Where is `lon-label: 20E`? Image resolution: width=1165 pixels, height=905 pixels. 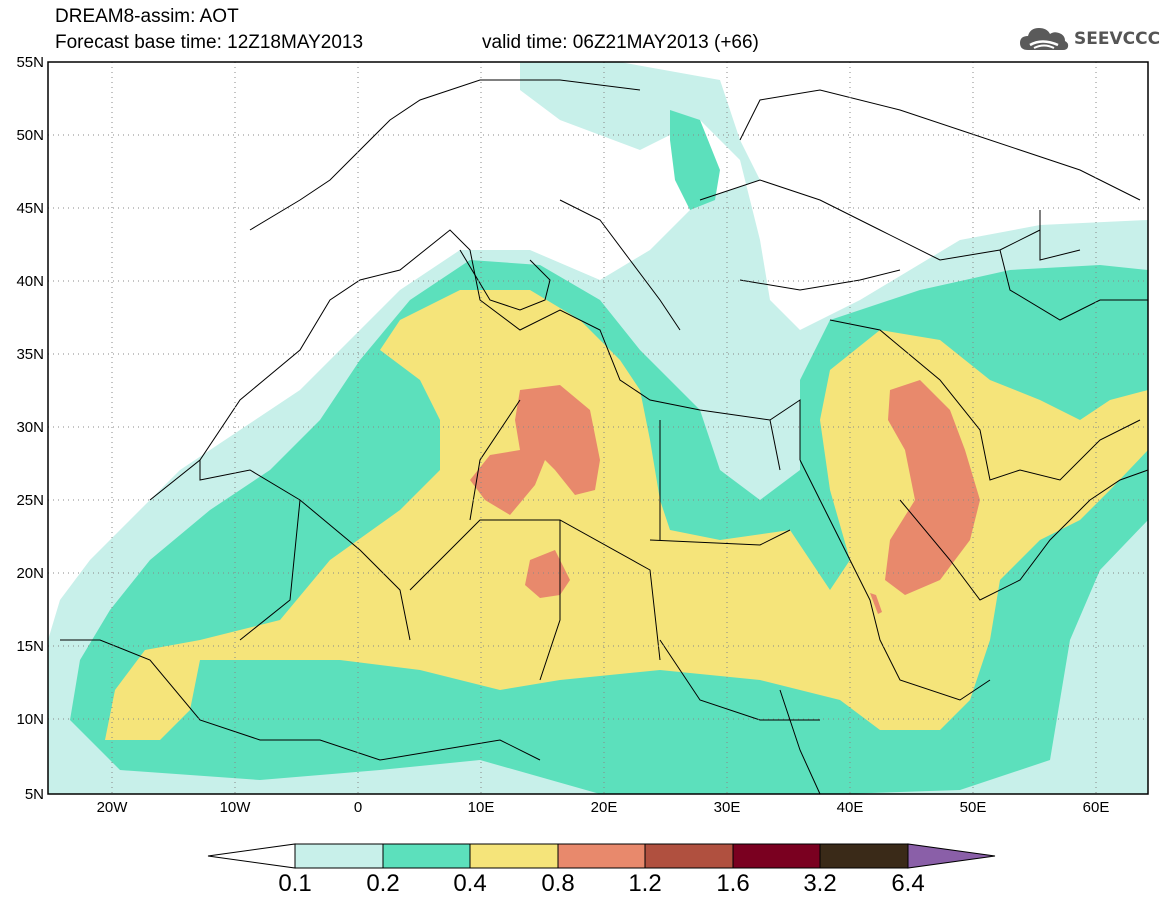
lon-label: 20E is located at coordinates (604, 807).